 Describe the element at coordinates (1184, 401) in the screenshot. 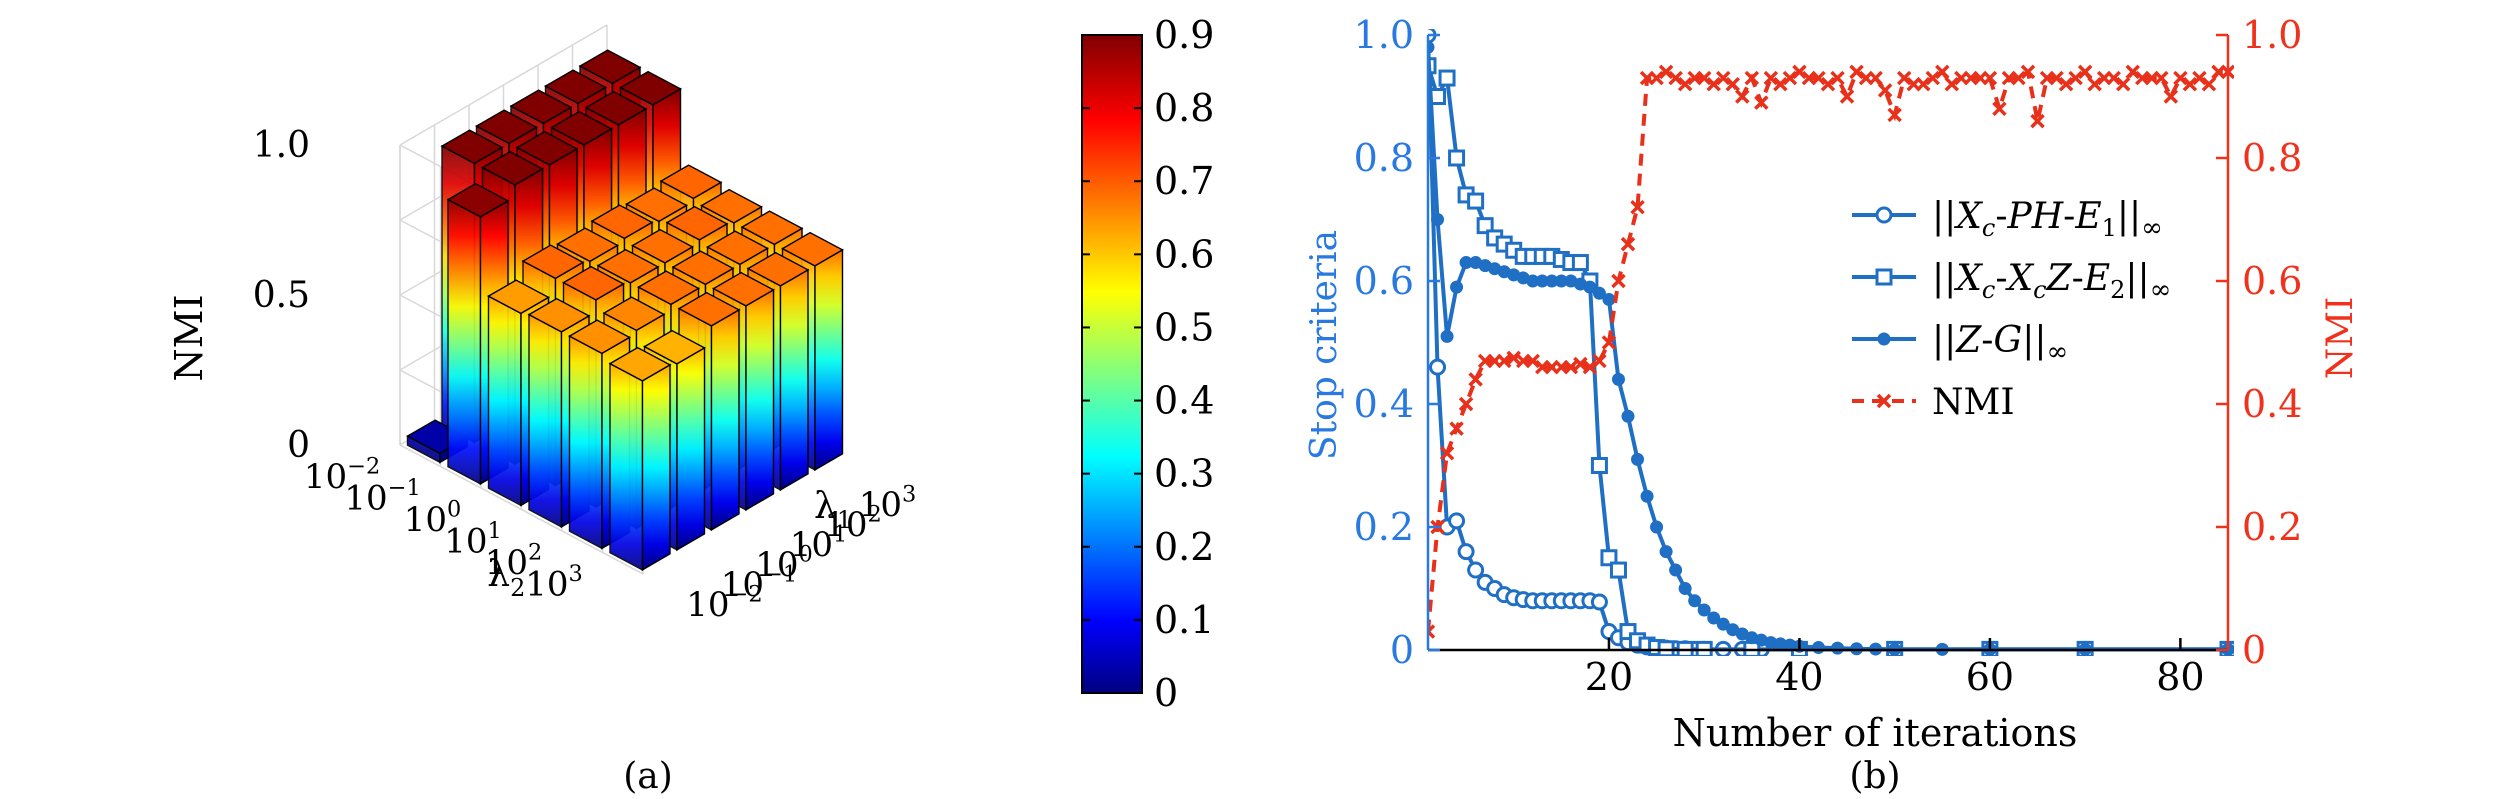

I see `colorbar-tick-label: 0.4` at that location.